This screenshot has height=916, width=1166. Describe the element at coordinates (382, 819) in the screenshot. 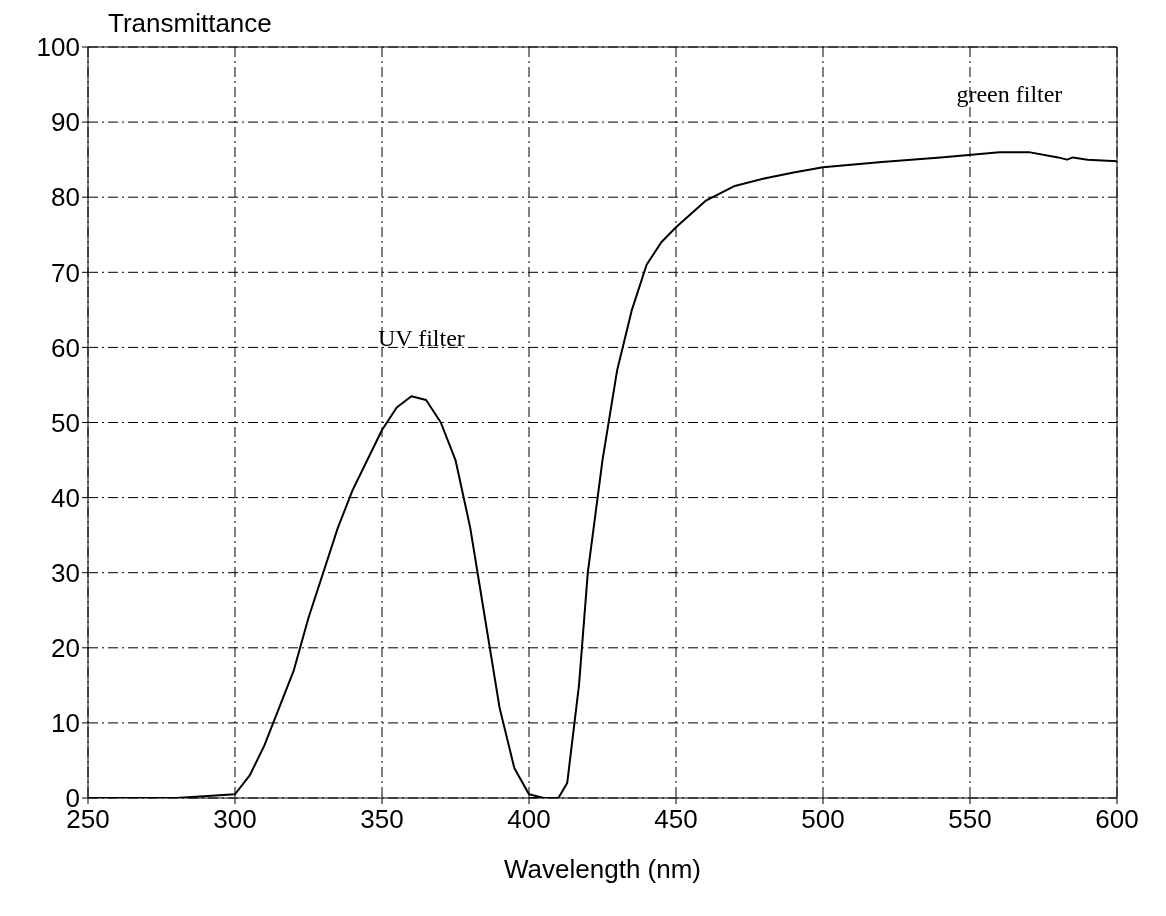

I see `x-tick-label: 350` at that location.